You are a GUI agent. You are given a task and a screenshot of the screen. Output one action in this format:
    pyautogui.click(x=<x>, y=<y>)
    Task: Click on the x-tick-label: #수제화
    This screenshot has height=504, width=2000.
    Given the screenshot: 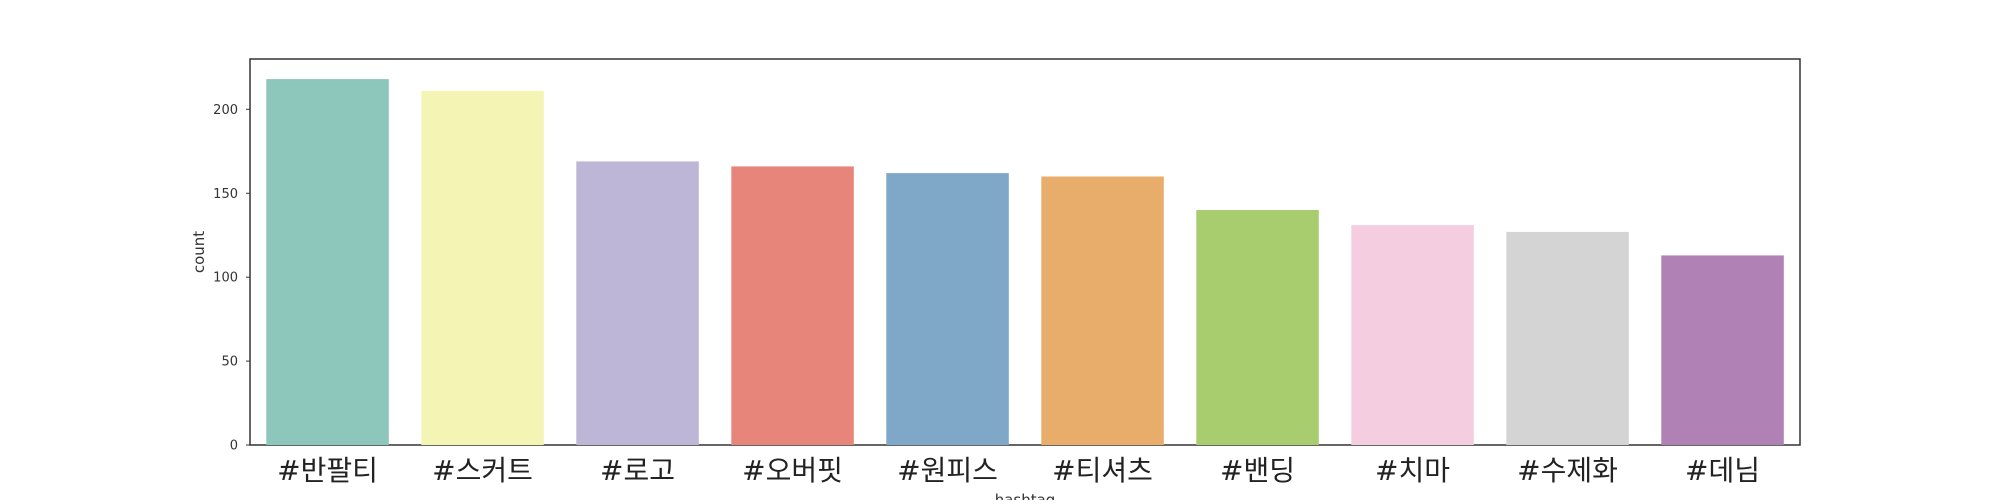 What is the action you would take?
    pyautogui.click(x=1567, y=470)
    